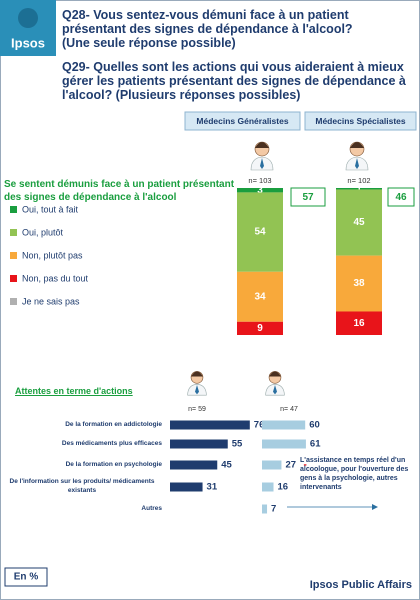  What do you see at coordinates (111, 443) in the screenshot?
I see `category-label: Des médicaments plus efficaces` at bounding box center [111, 443].